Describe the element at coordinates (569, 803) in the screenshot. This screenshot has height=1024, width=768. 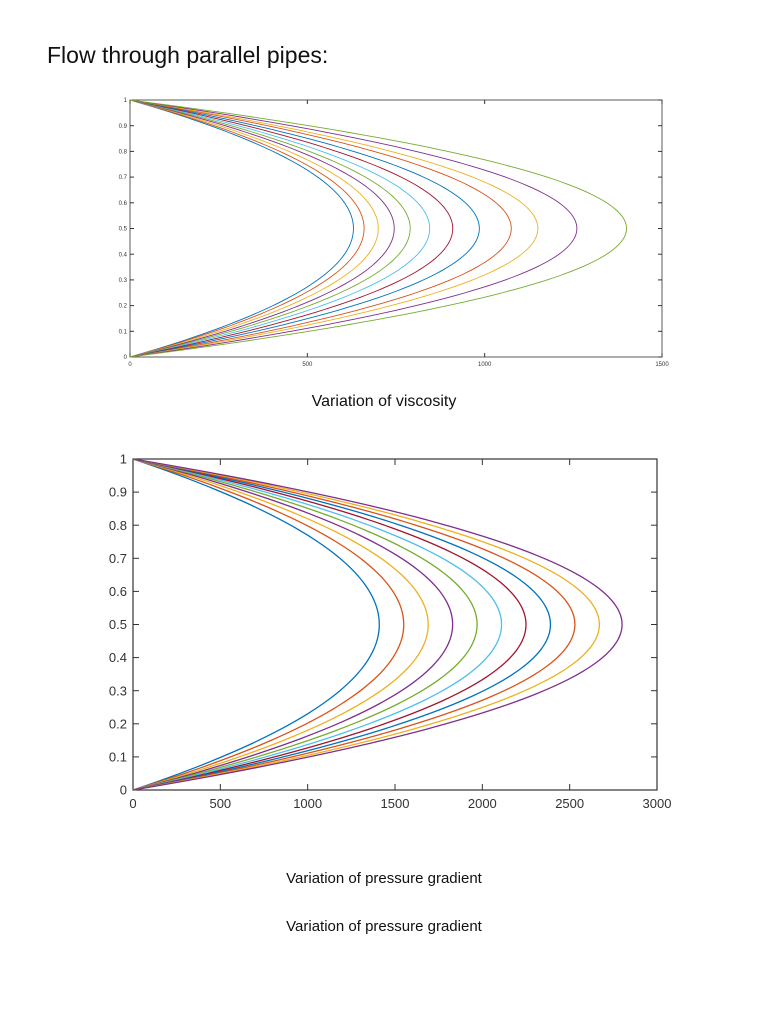
I see `x-tick-label: 2500` at that location.